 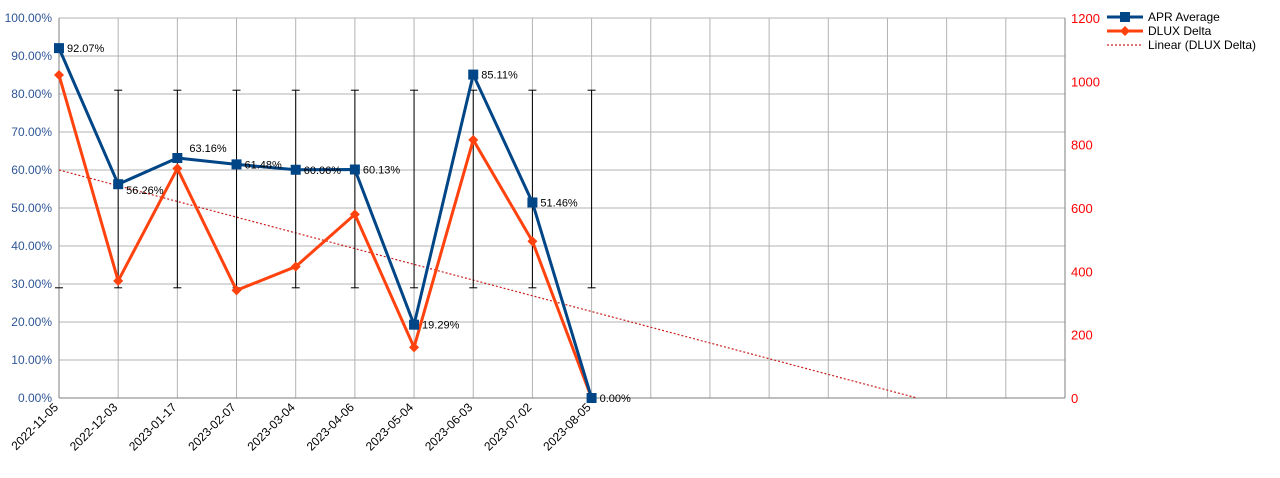 What do you see at coordinates (29, 18) in the screenshot?
I see `left-tick-label: 100.00%` at bounding box center [29, 18].